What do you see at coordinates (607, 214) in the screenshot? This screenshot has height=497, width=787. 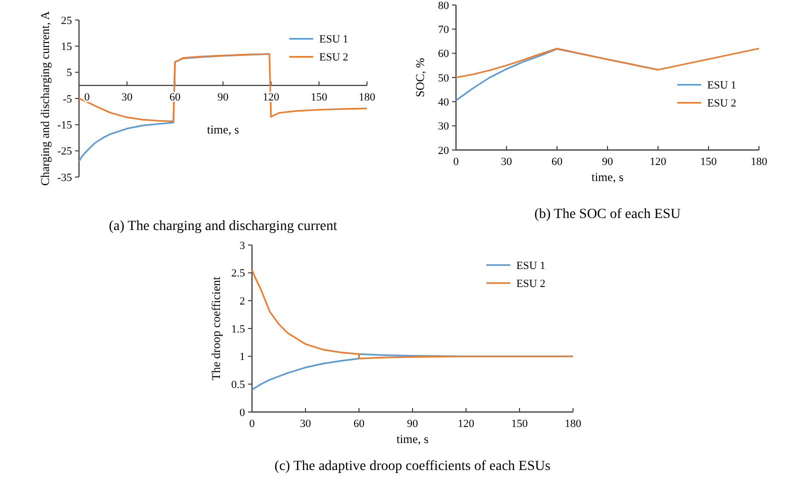 I see `text: (b) The SOC of each ESU` at bounding box center [607, 214].